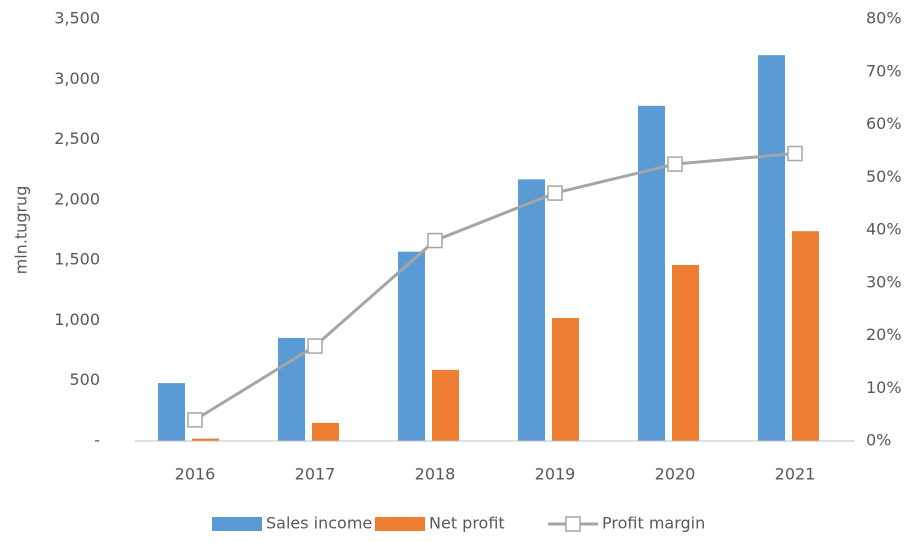 The image size is (912, 542). I want to click on x-tick-label: 2020, so click(675, 474).